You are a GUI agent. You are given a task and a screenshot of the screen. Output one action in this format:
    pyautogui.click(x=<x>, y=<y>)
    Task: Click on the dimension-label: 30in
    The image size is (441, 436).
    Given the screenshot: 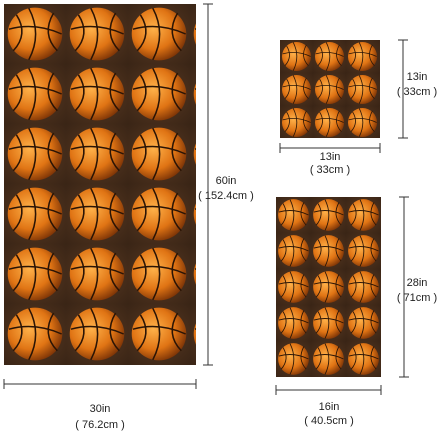 What is the action you would take?
    pyautogui.click(x=100, y=409)
    